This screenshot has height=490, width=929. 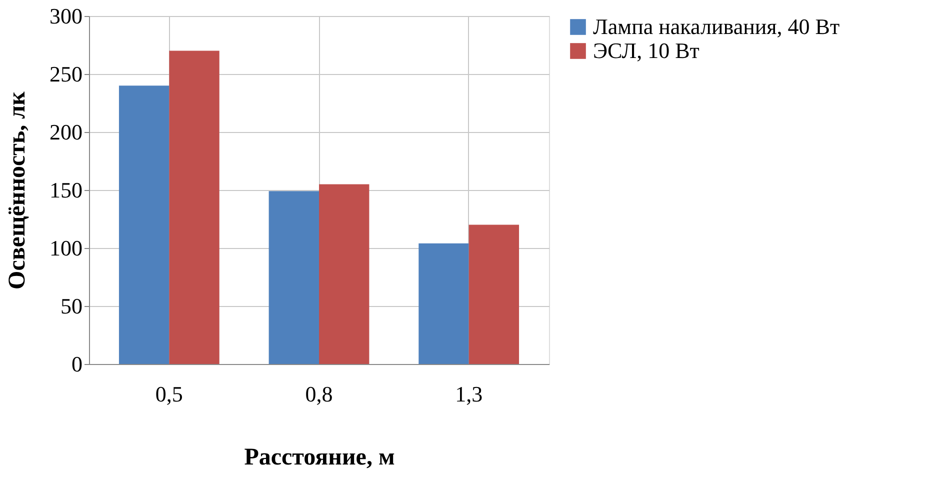 What do you see at coordinates (71, 306) in the screenshot?
I see `y-tick-label: 50` at bounding box center [71, 306].